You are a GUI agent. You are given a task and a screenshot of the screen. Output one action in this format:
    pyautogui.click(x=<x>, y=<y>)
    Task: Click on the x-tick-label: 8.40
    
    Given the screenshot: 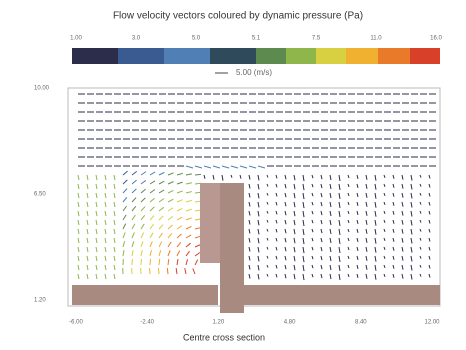 What is the action you would take?
    pyautogui.click(x=361, y=323)
    